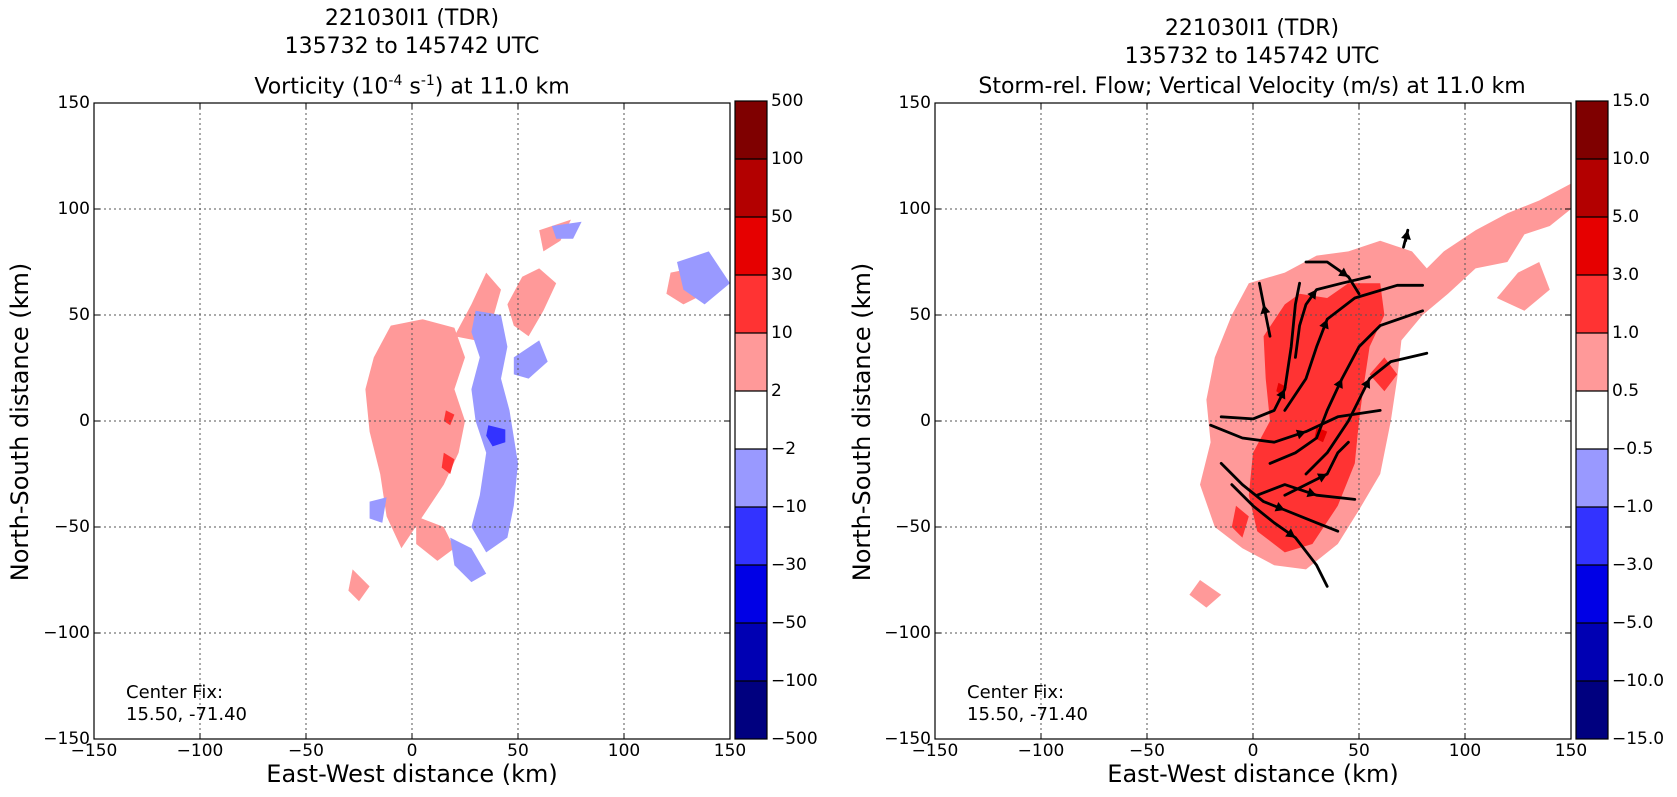 The image size is (1677, 797). Describe the element at coordinates (789, 565) in the screenshot. I see `panel1-colorbar-tick-label: −30` at that location.